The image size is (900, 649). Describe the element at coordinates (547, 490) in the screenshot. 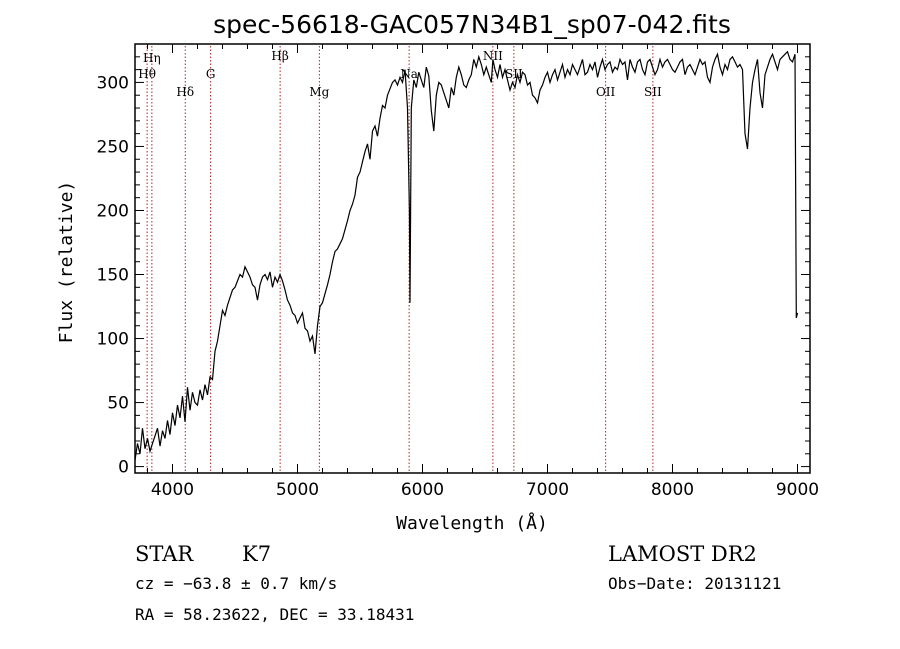

I see `x-tick-label: 7000` at that location.